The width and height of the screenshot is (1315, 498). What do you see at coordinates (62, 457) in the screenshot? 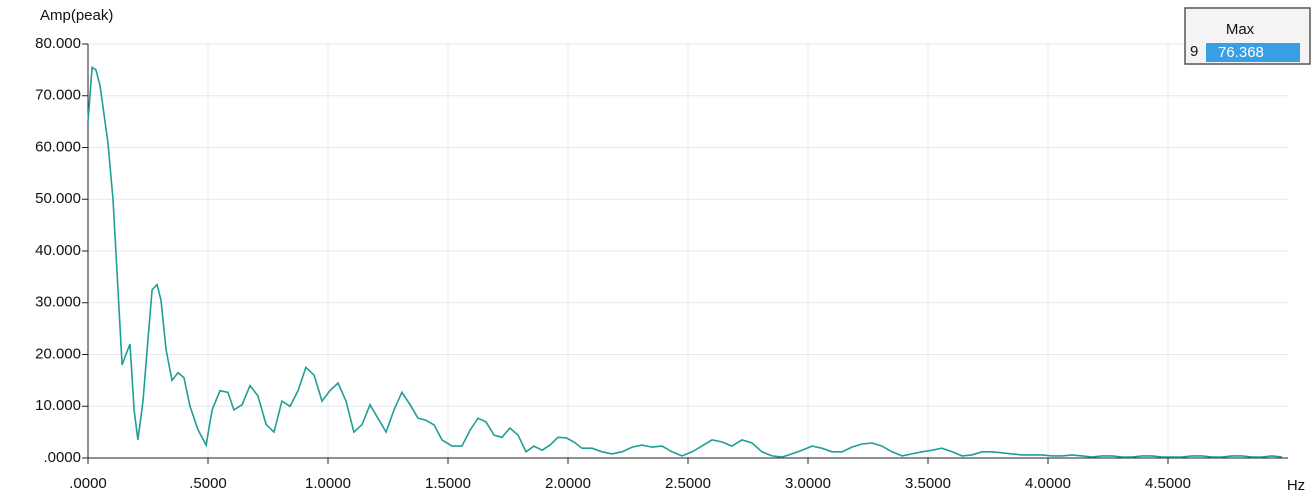
I see `y-tick-label: .0000` at bounding box center [62, 457].